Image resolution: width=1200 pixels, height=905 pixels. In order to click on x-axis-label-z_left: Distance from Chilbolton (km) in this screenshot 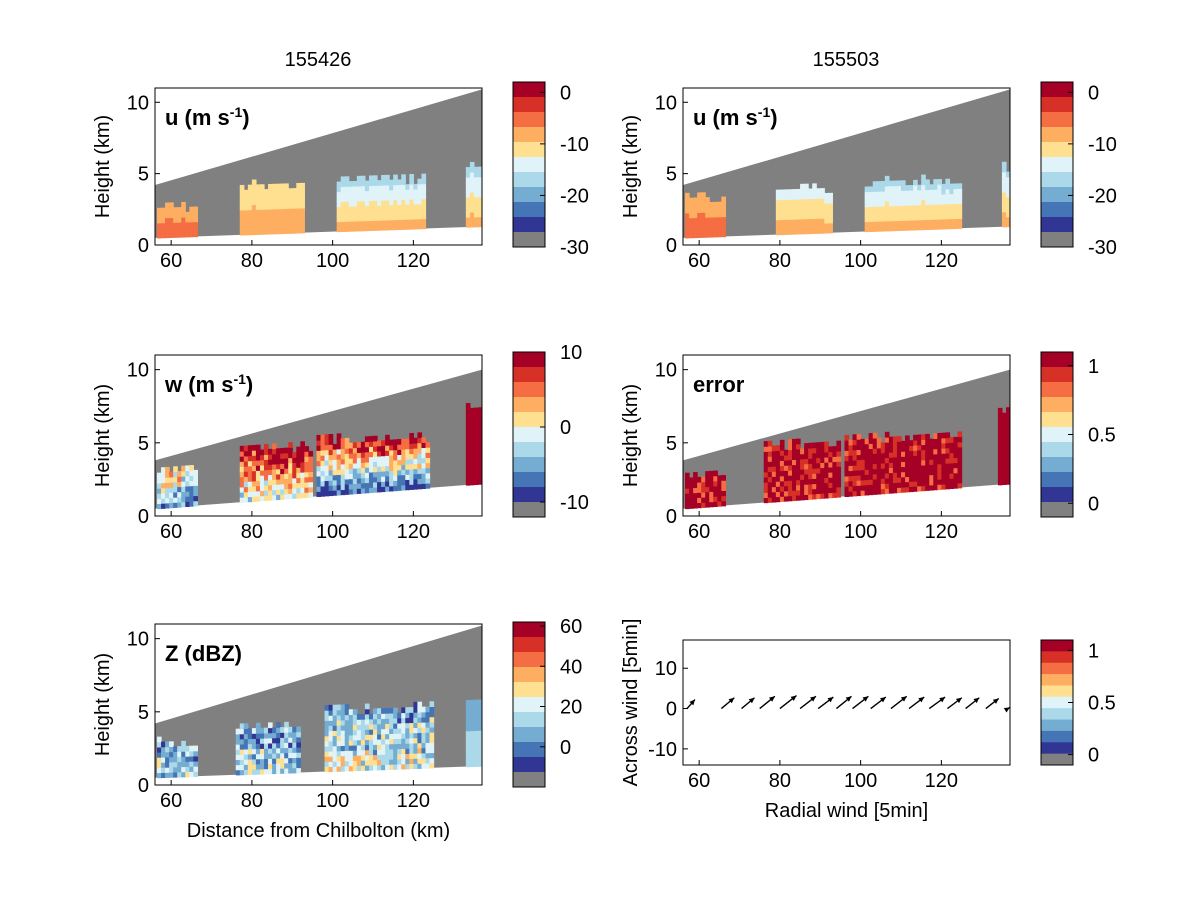, I will do `click(318, 831)`.